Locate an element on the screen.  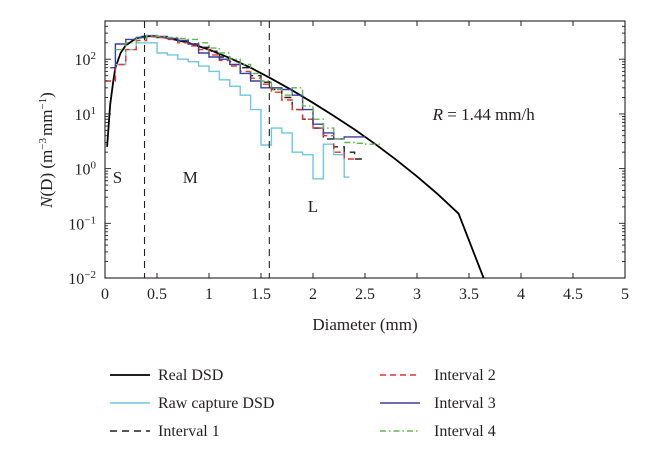
legend-label-interval-2: Interval 2 is located at coordinates (465, 375).